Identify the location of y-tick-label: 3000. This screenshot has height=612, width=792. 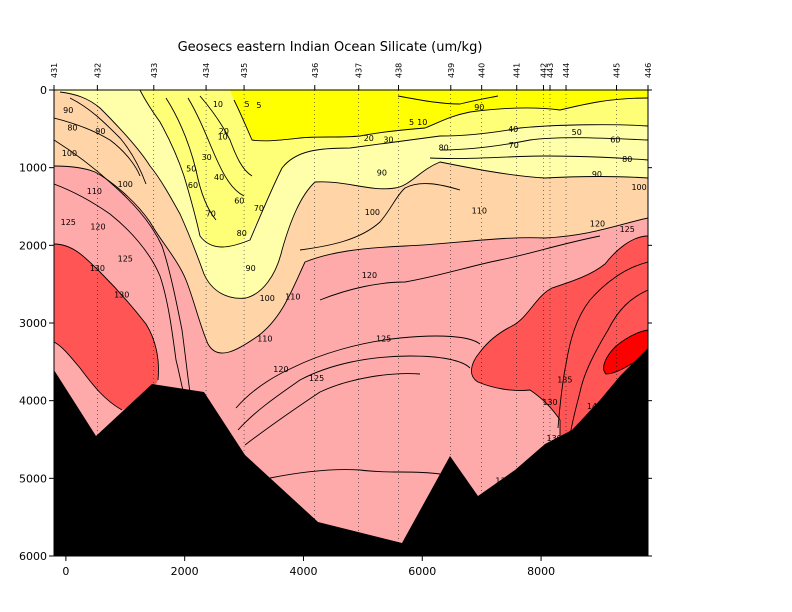
(33, 323).